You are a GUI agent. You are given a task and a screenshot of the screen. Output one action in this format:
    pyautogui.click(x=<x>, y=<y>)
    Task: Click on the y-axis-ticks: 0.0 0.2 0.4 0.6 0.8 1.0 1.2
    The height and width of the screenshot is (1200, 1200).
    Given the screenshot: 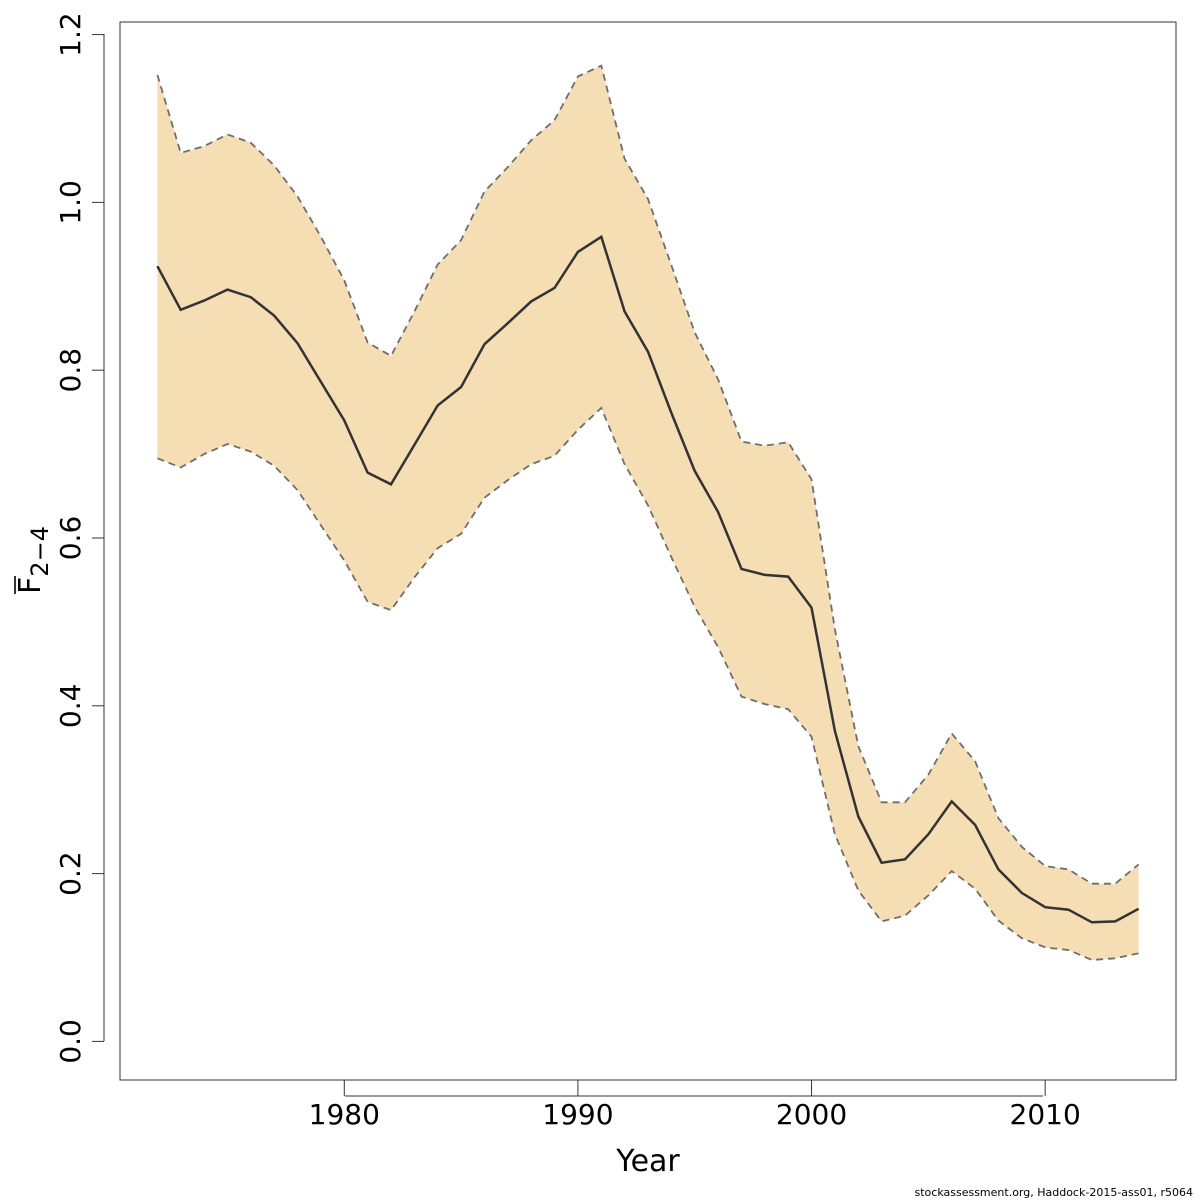 What is the action you would take?
    pyautogui.click(x=79, y=538)
    